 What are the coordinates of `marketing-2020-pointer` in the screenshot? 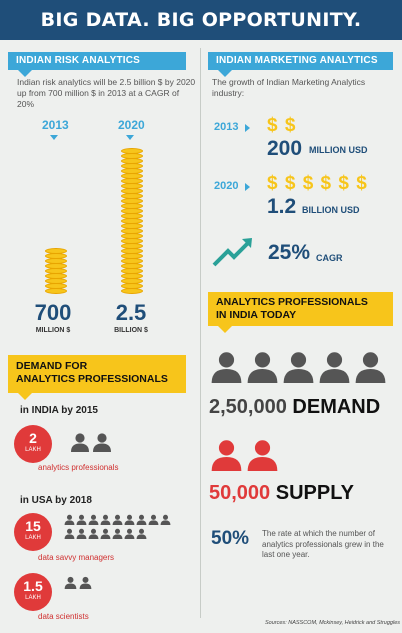 It's located at (247, 187).